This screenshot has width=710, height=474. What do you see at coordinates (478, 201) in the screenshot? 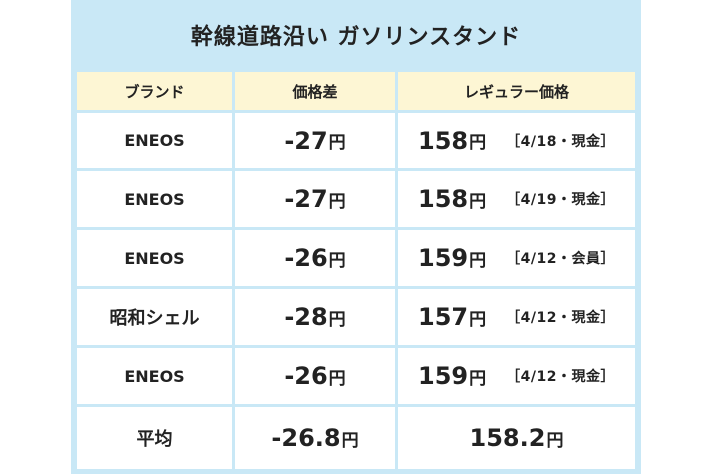
I see `row-2-price-unit: 円` at bounding box center [478, 201].